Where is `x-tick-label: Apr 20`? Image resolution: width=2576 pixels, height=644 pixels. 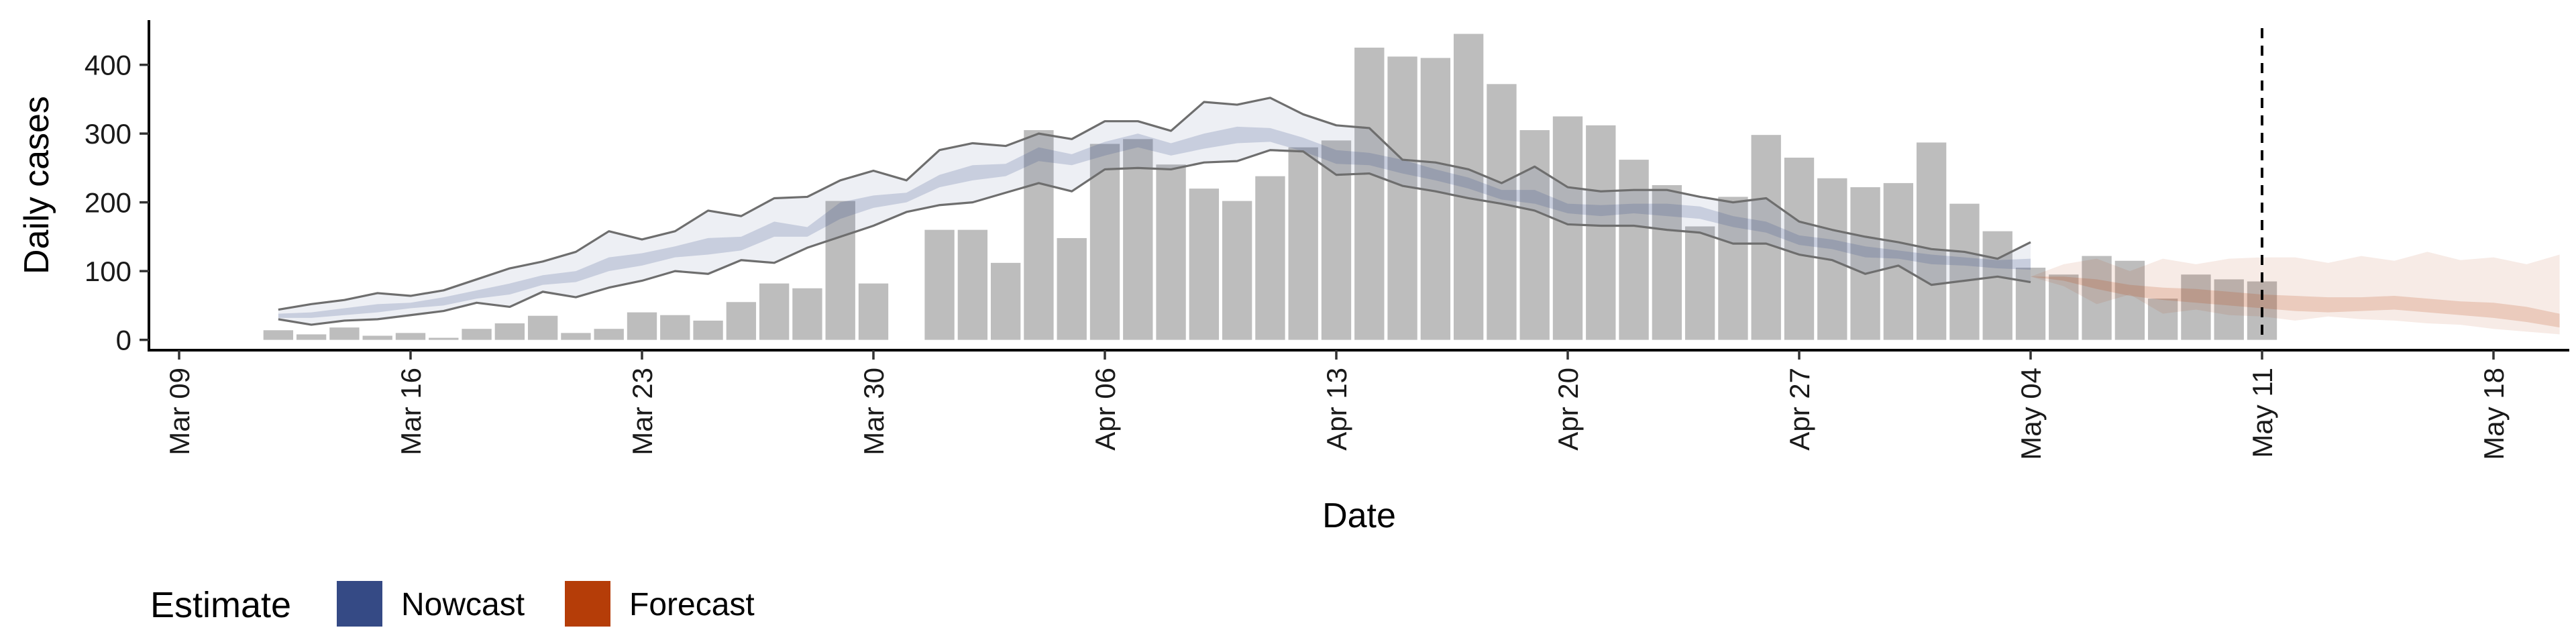 x-tick-label: Apr 20 is located at coordinates (1568, 409).